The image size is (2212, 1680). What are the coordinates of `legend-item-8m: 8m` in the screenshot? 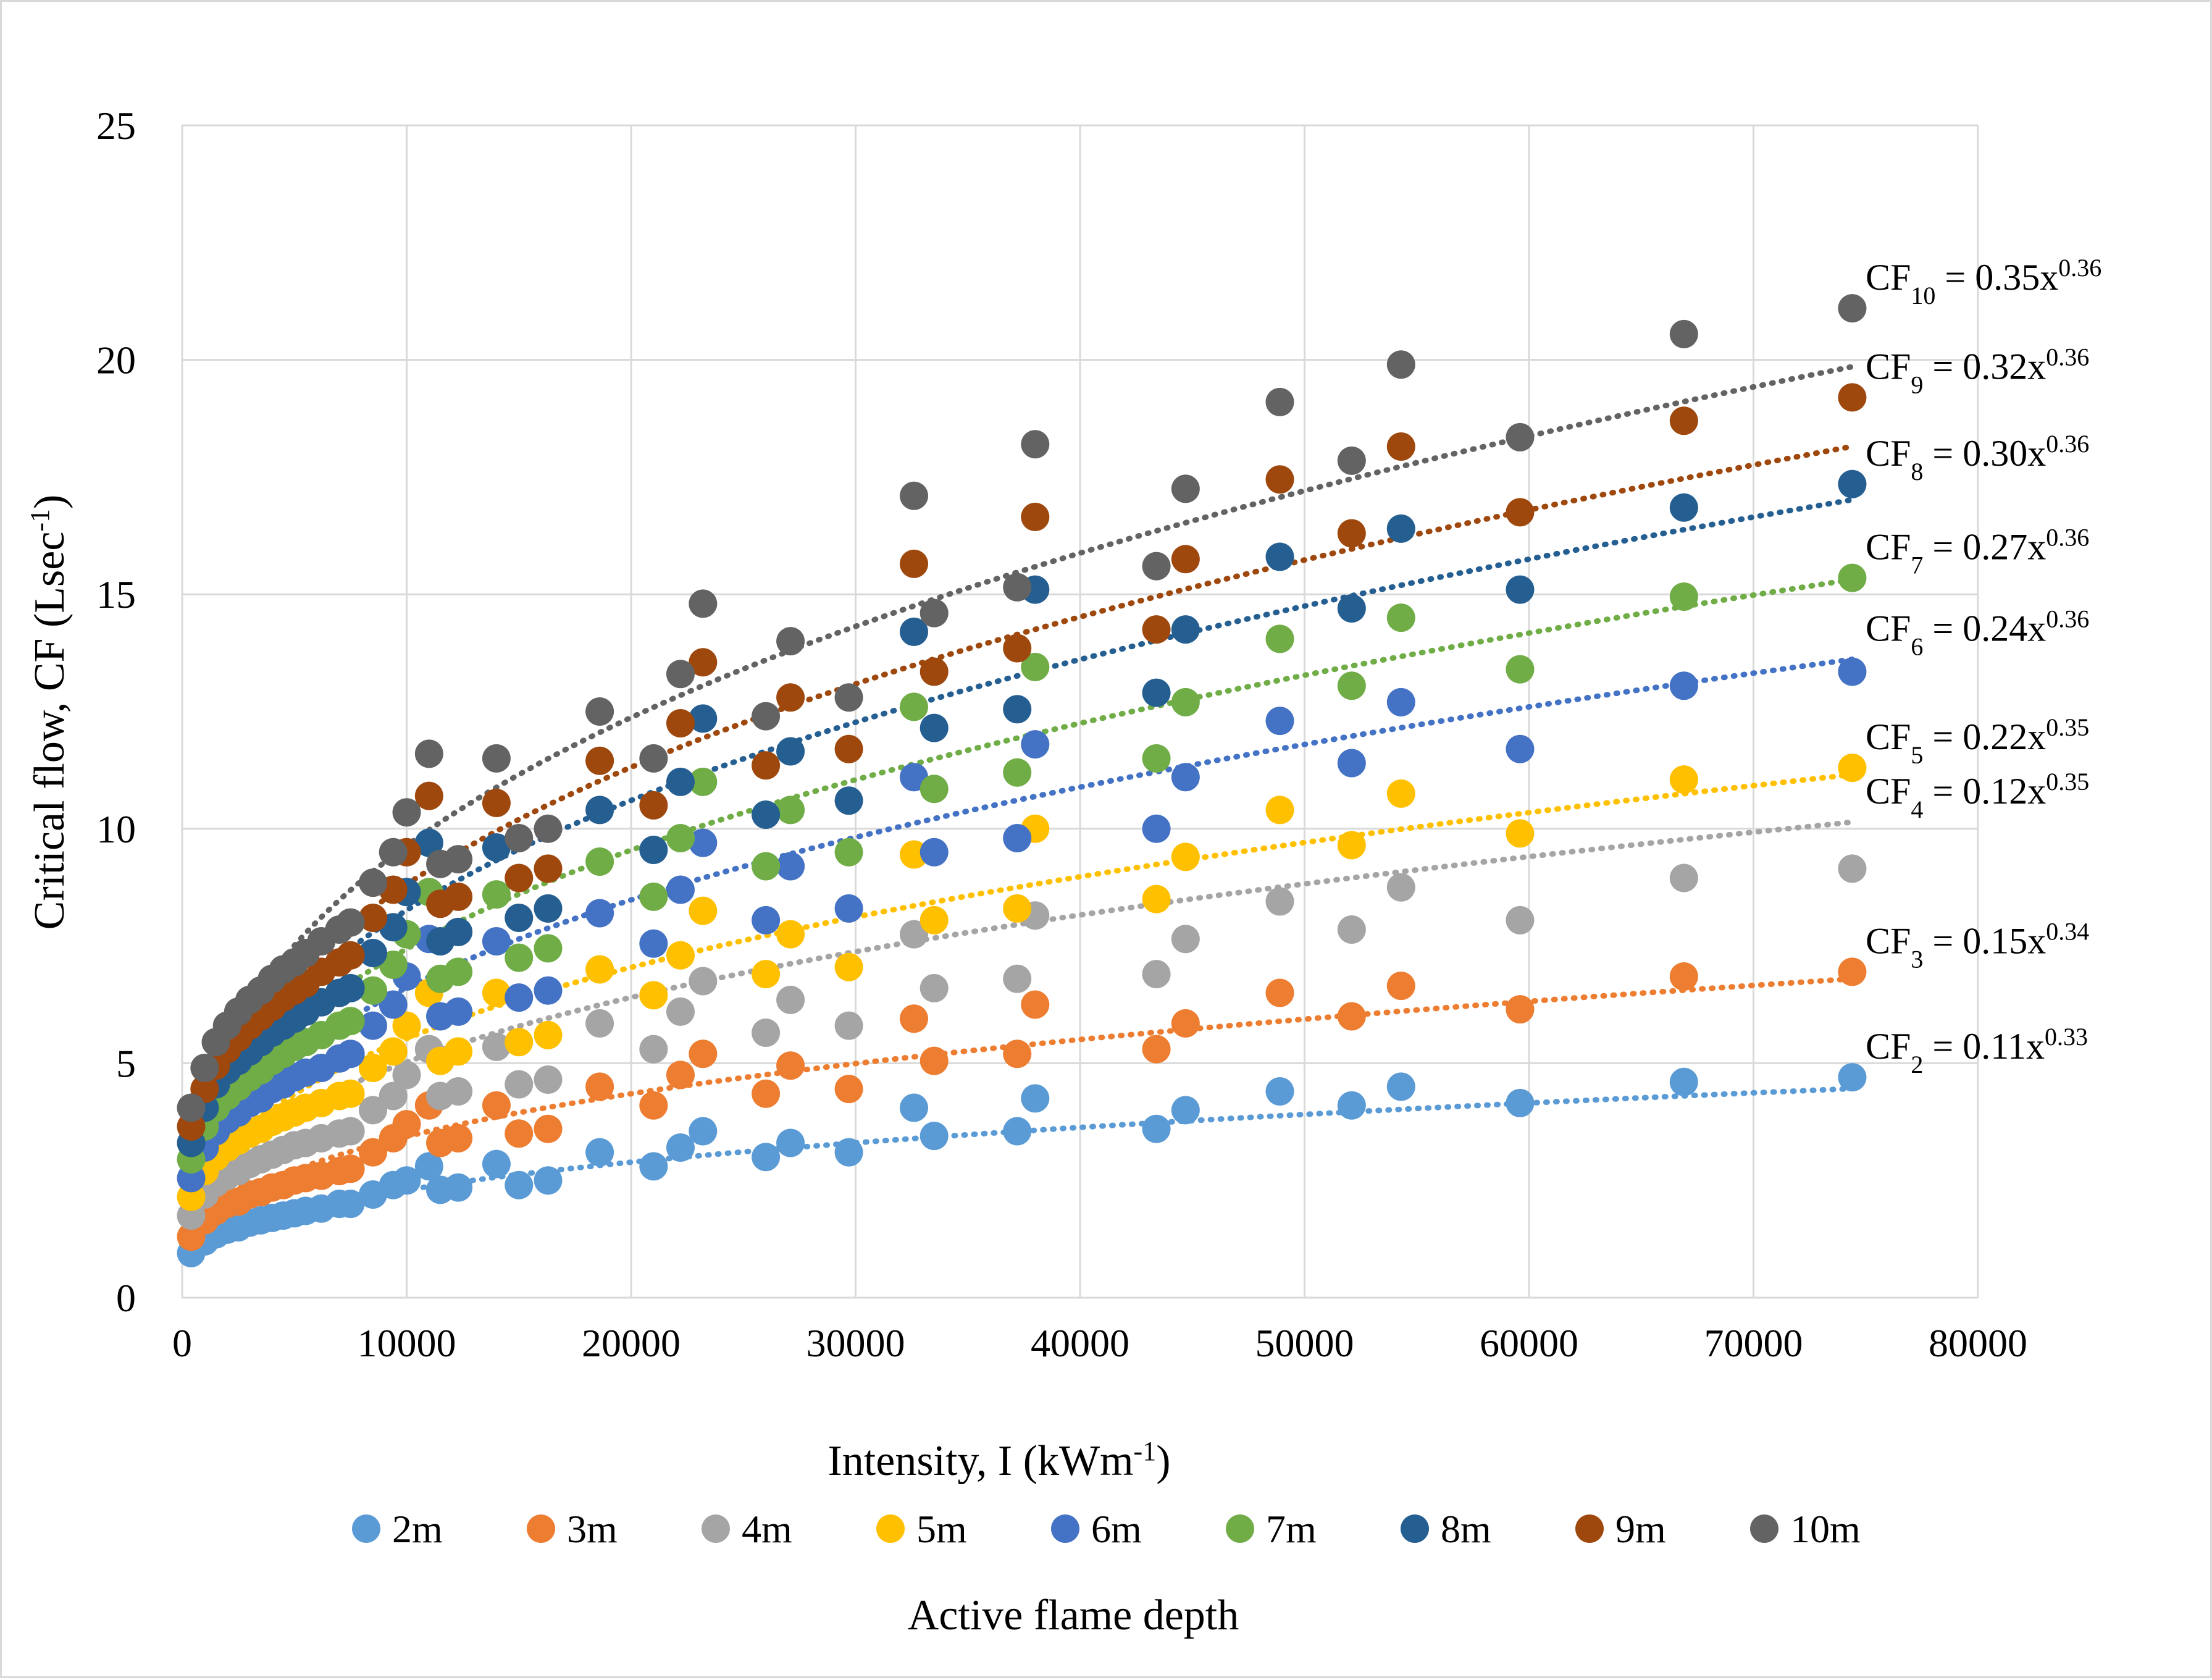 It's located at (1446, 1529).